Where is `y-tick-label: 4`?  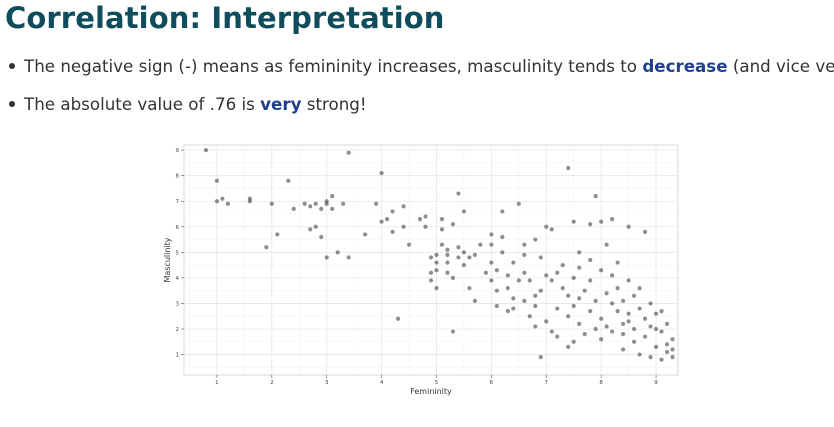
y-tick-label: 4 is located at coordinates (178, 279).